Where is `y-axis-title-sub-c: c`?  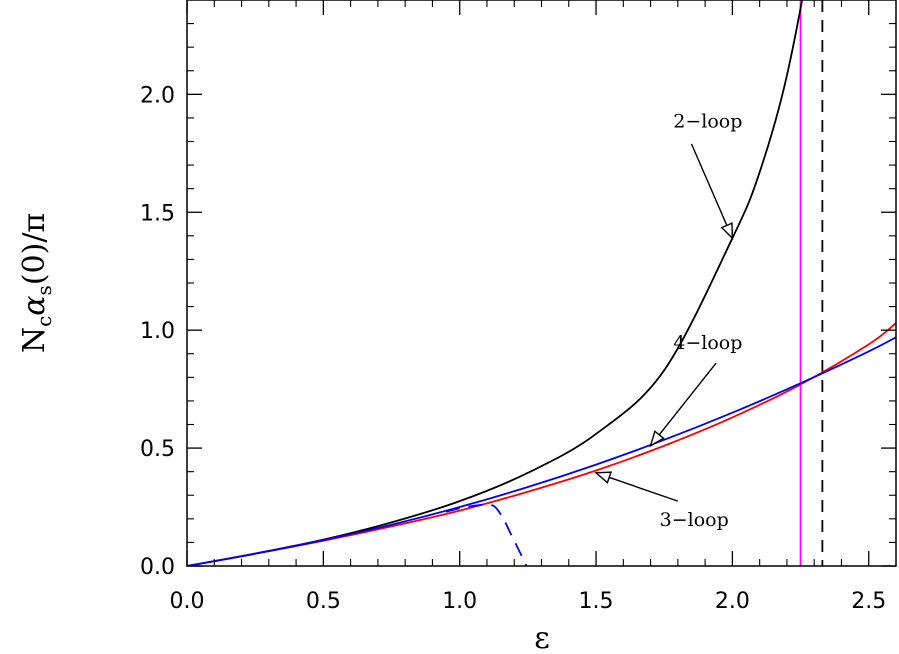
y-axis-title-sub-c: c is located at coordinates (44, 321).